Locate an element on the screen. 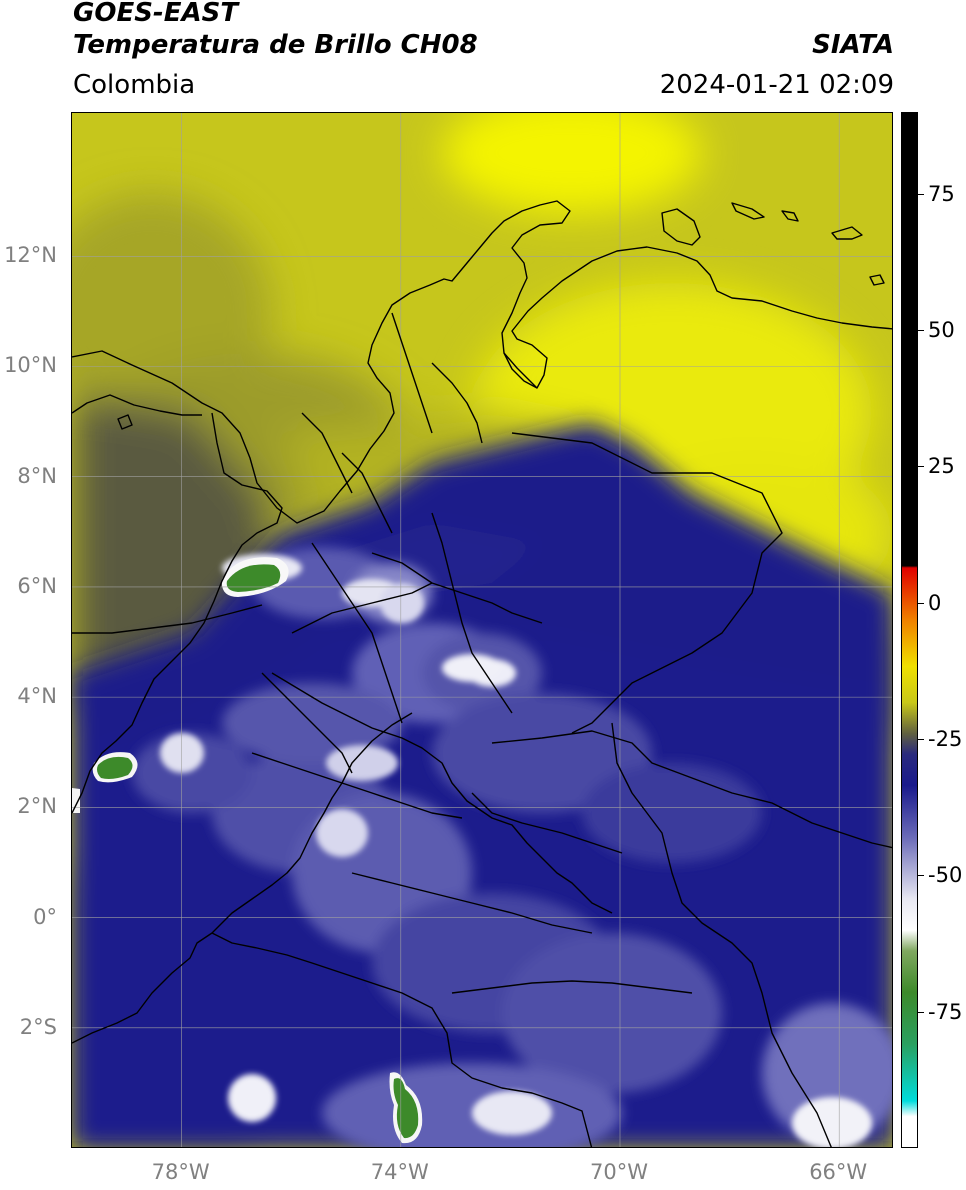 This screenshot has width=966, height=1190. title-line1: GOES-EAST is located at coordinates (156, 14).